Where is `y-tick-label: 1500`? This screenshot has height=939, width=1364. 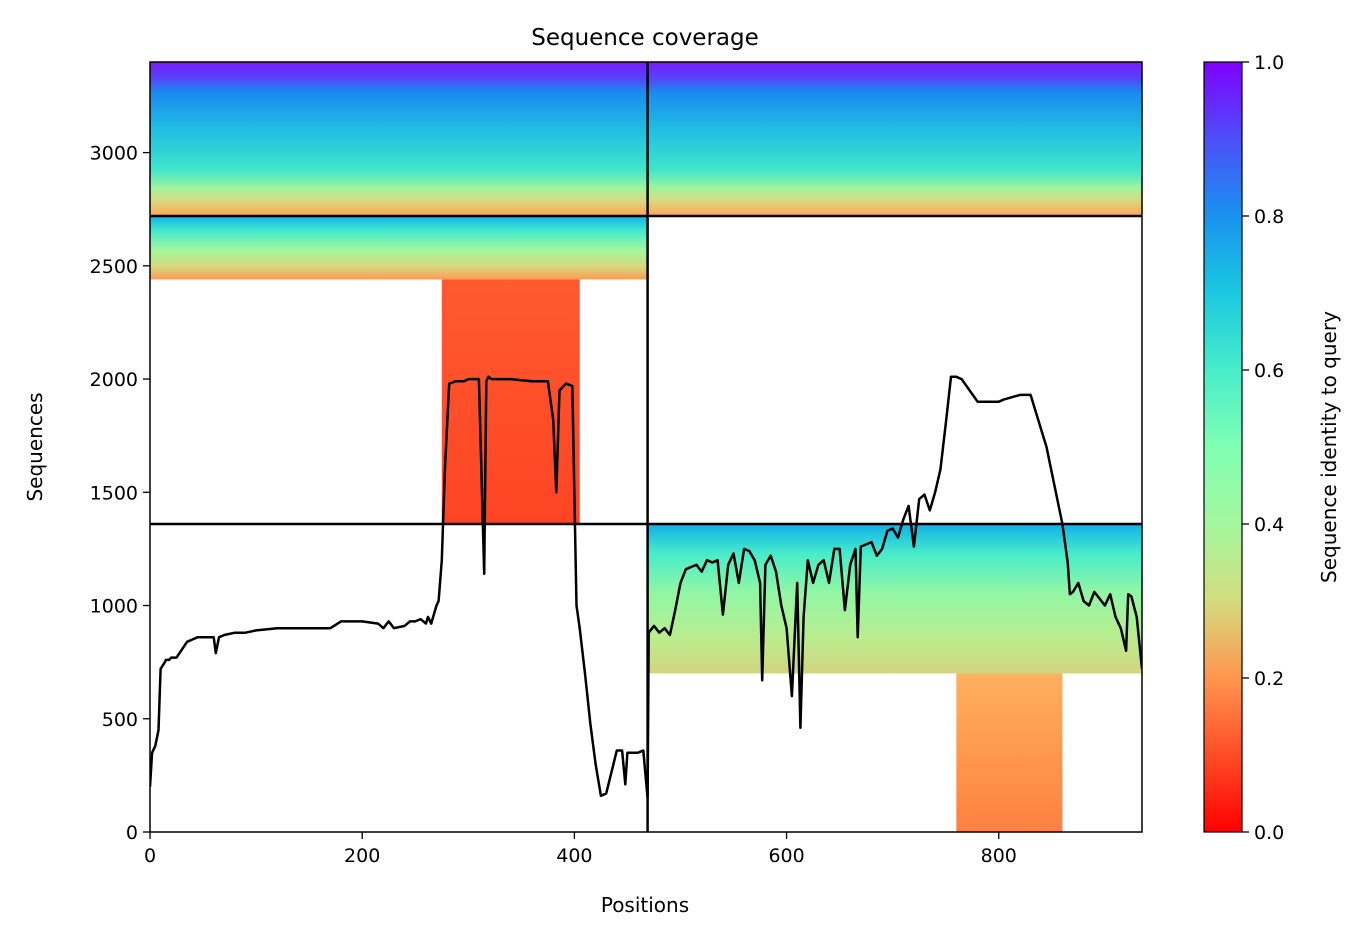
y-tick-label: 1500 is located at coordinates (114, 493).